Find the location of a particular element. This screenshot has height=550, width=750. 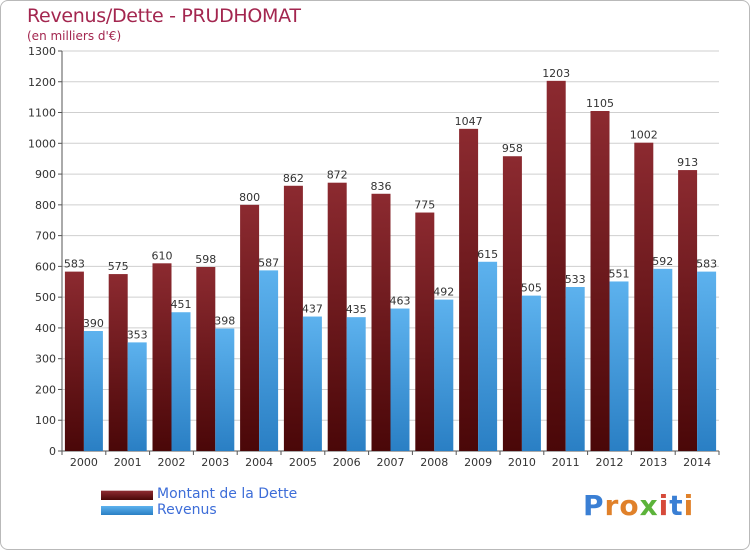

y-tick-label: 500 is located at coordinates (45, 297).